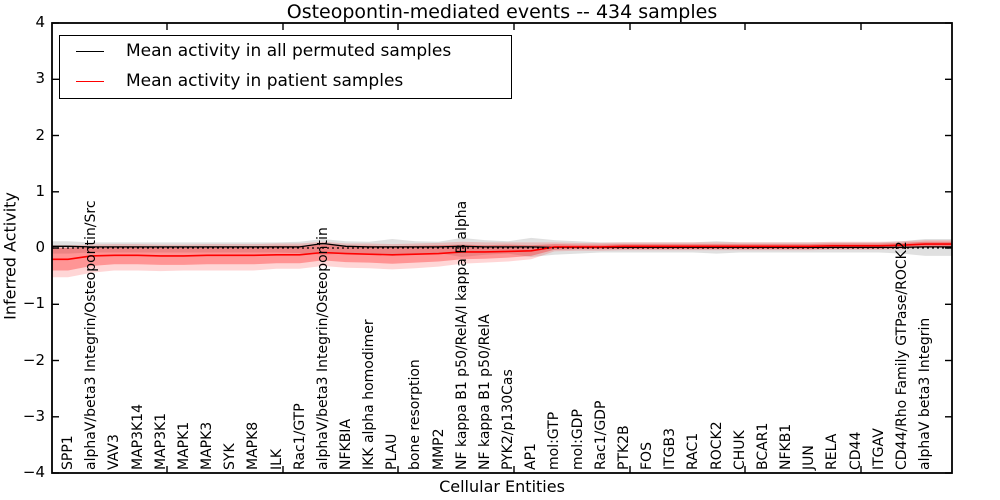  Describe the element at coordinates (33, 303) in the screenshot. I see `y-tick-label: −1` at that location.